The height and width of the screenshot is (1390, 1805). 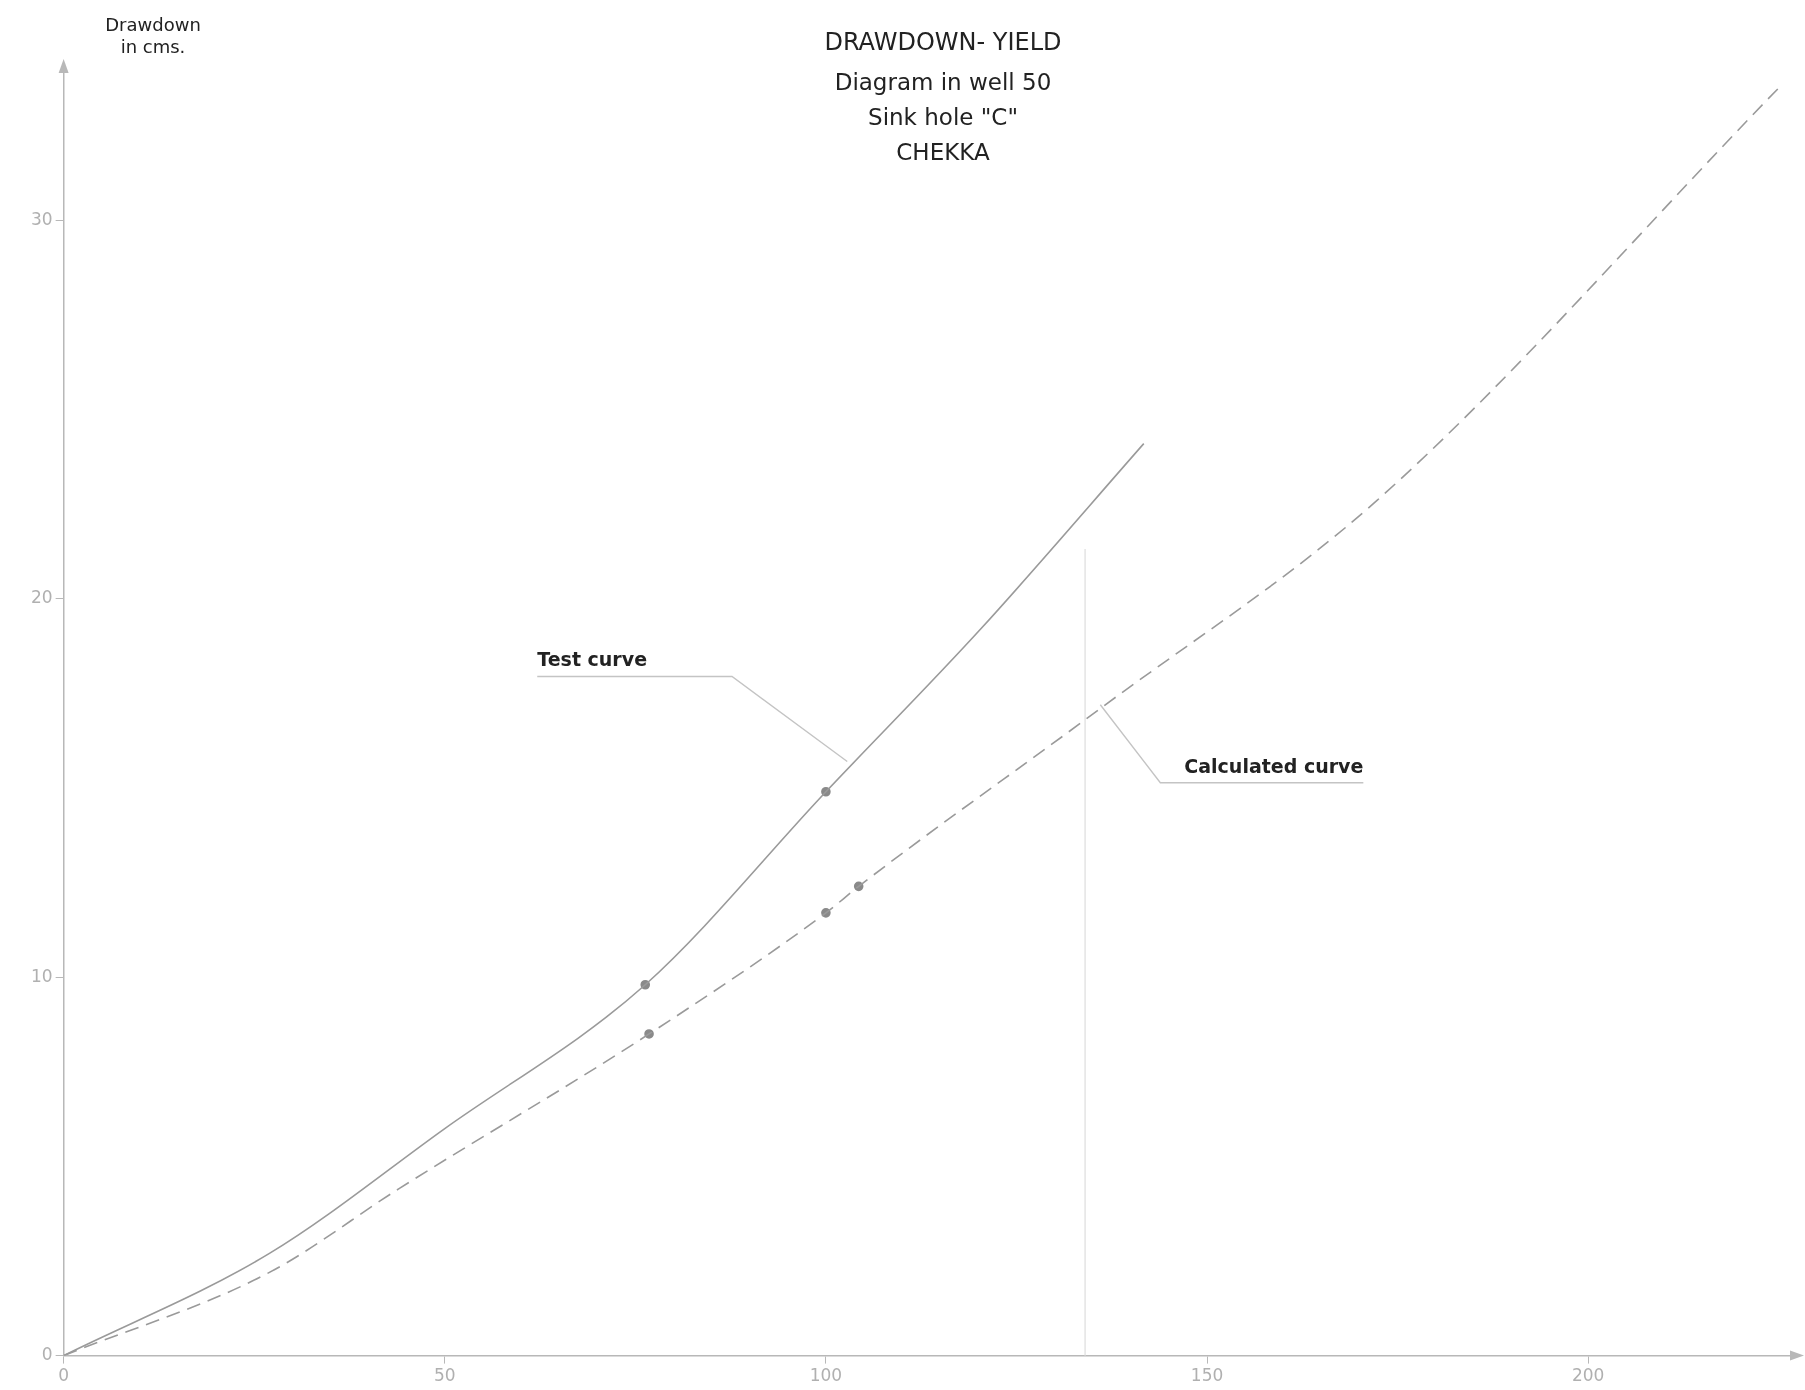 What do you see at coordinates (592, 659) in the screenshot?
I see `annotation: Test curve` at bounding box center [592, 659].